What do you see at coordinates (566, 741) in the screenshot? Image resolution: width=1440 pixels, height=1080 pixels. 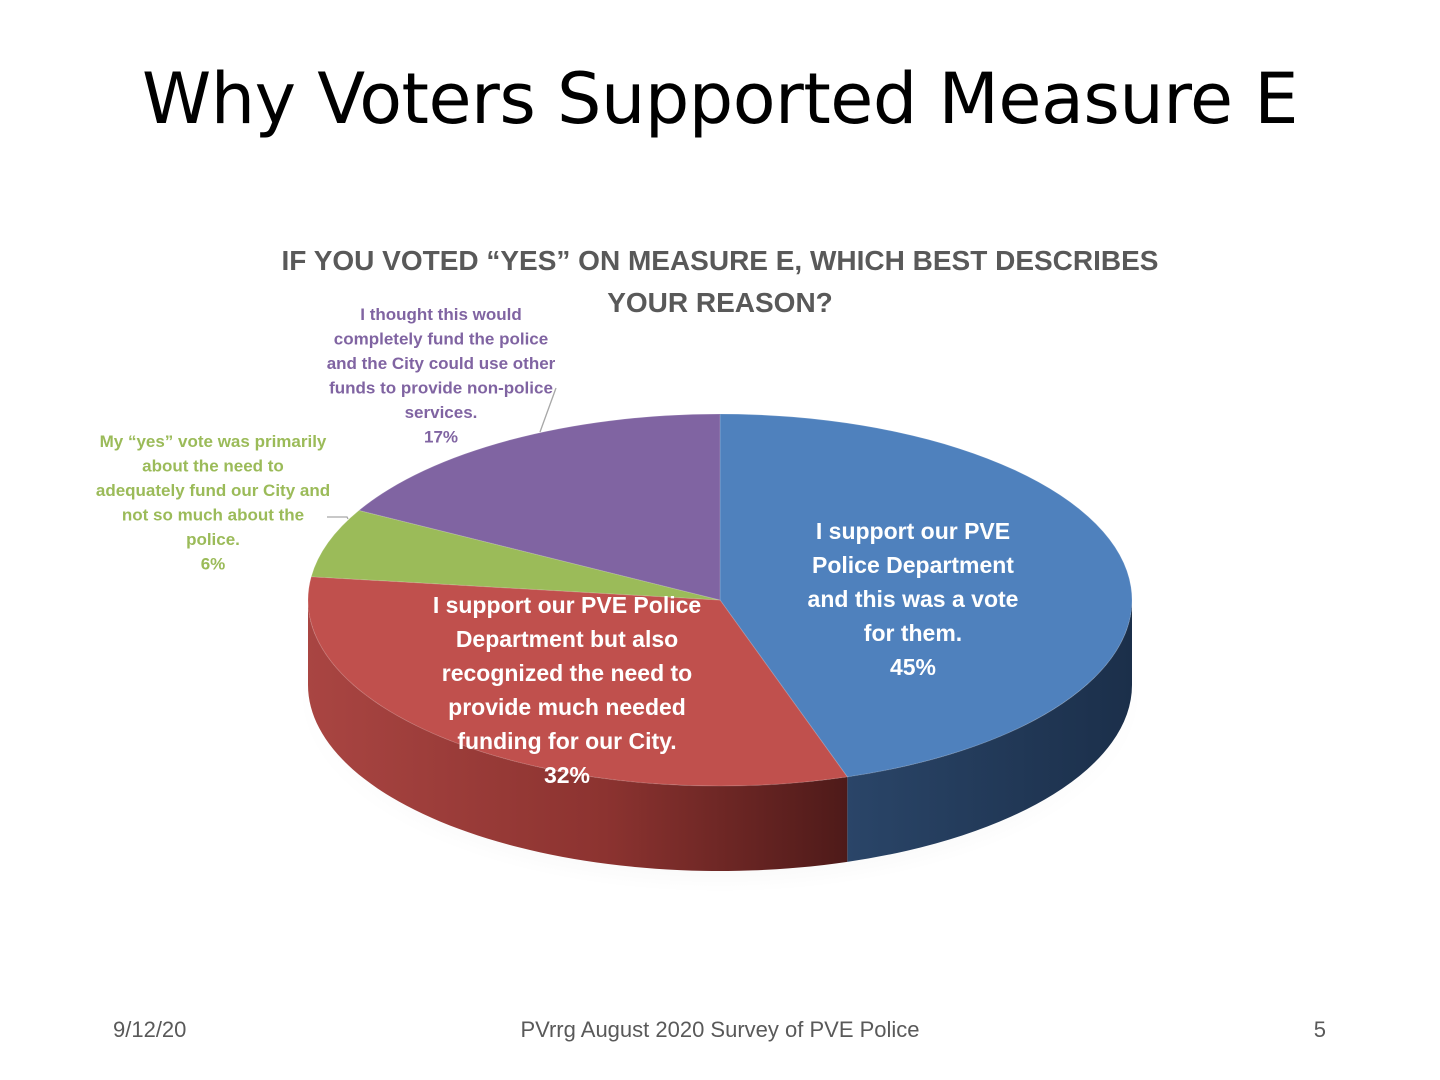 I see `slice-label-line: funding for our City.` at bounding box center [566, 741].